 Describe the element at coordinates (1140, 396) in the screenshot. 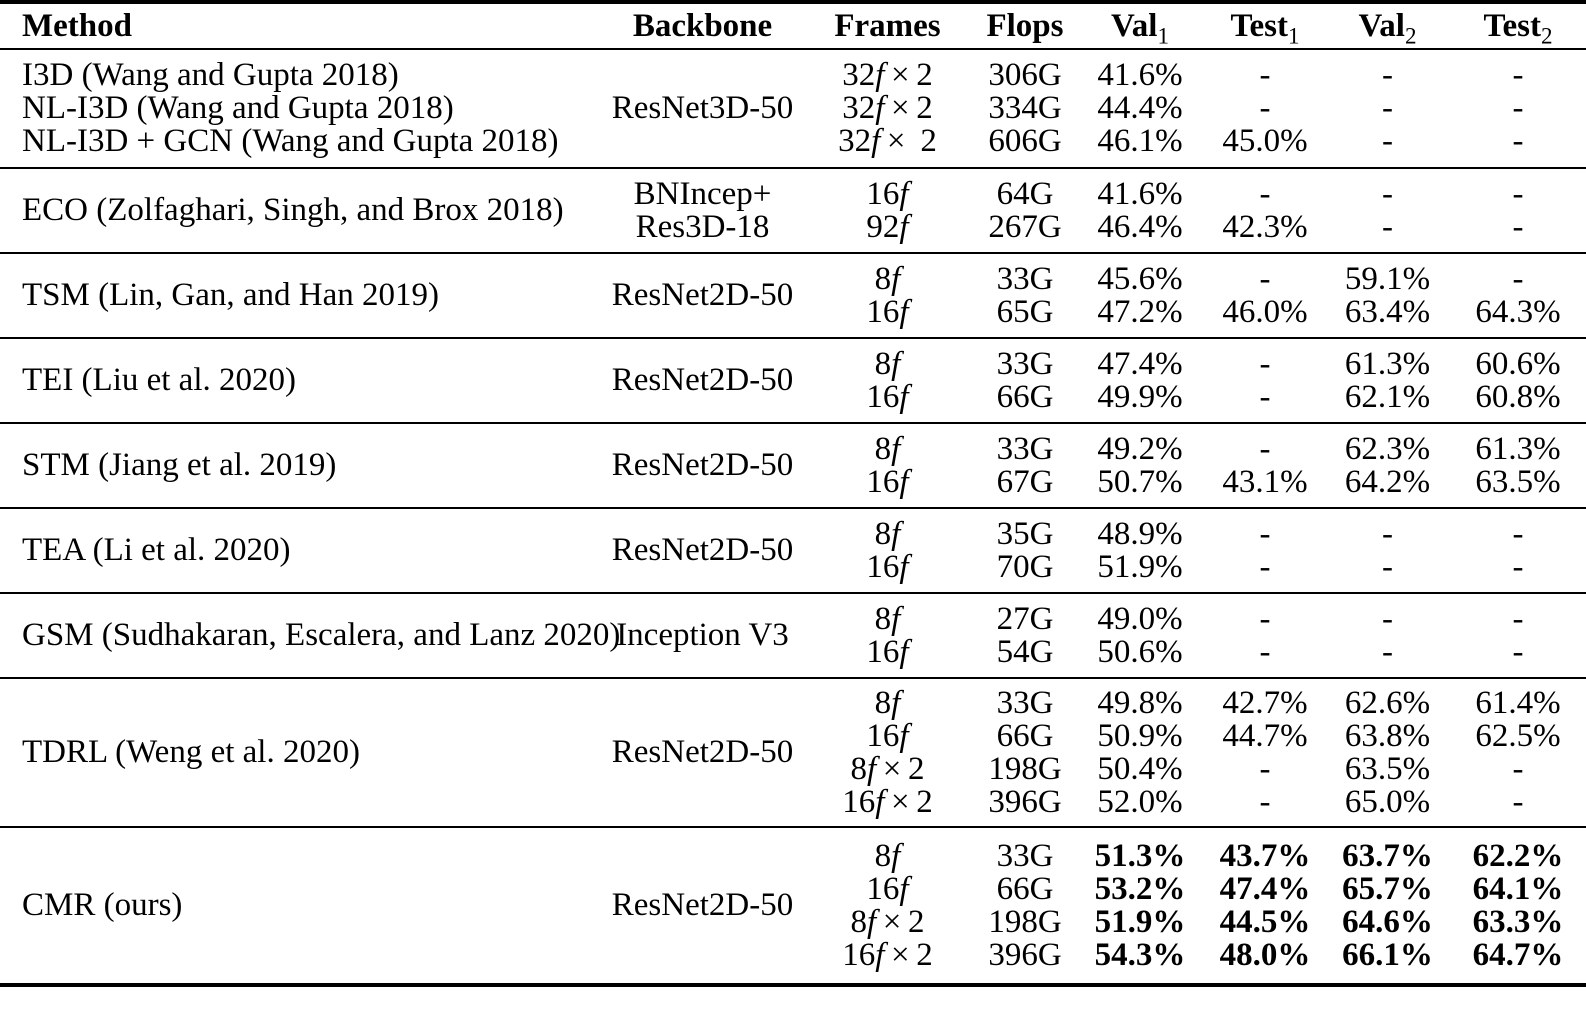

I see `val1-value: 49.9%` at that location.